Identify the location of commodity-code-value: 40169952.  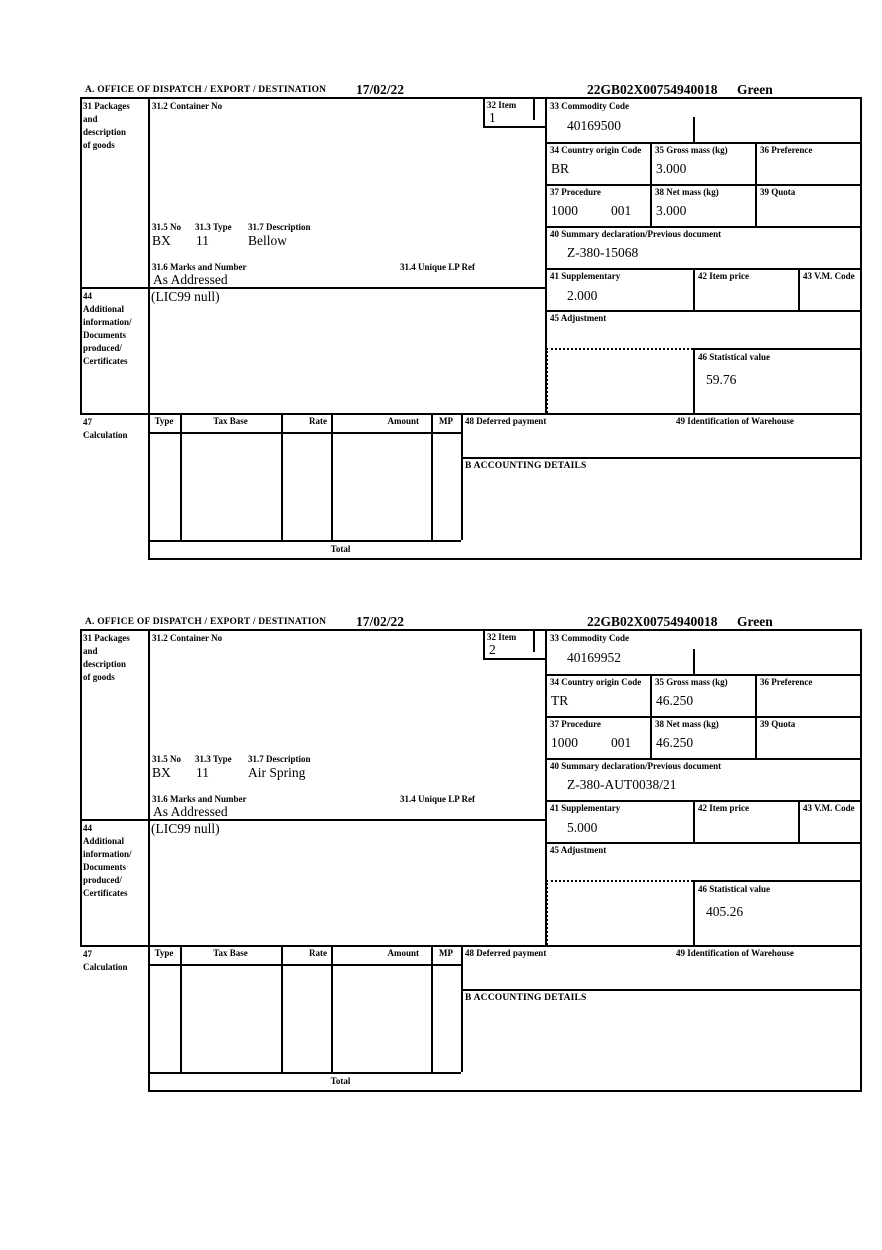
(594, 657).